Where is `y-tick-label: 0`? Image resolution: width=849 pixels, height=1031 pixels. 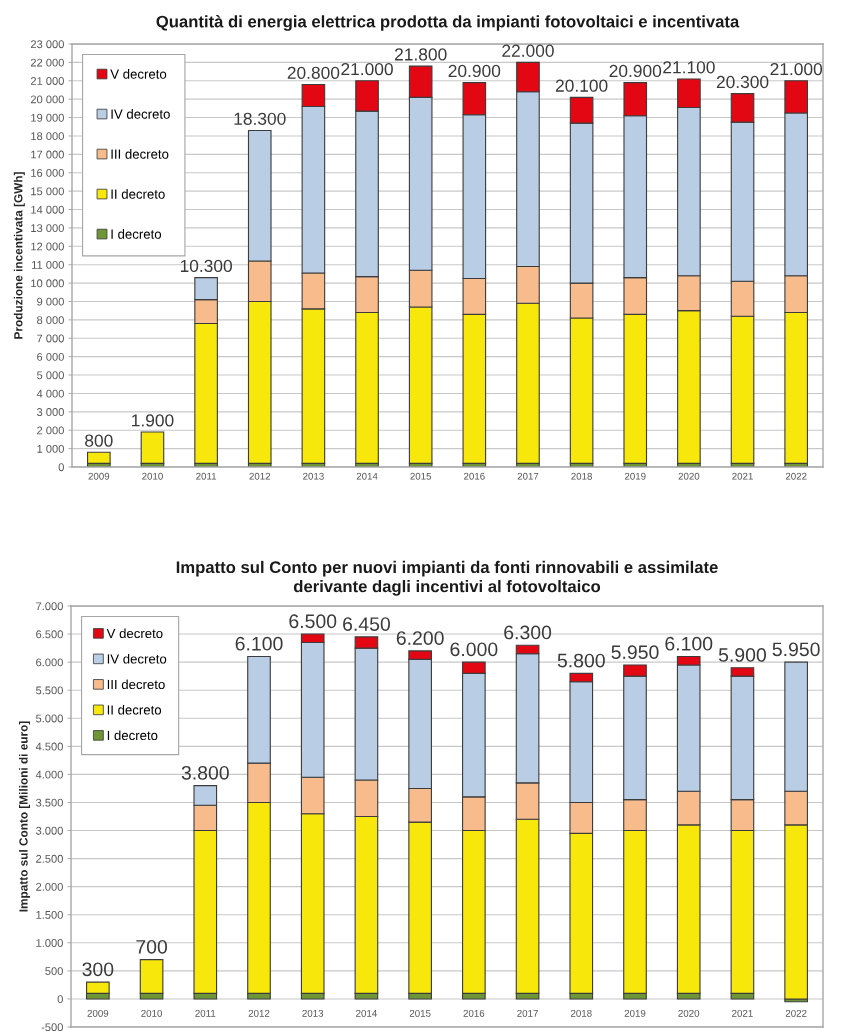
y-tick-label: 0 is located at coordinates (60, 999).